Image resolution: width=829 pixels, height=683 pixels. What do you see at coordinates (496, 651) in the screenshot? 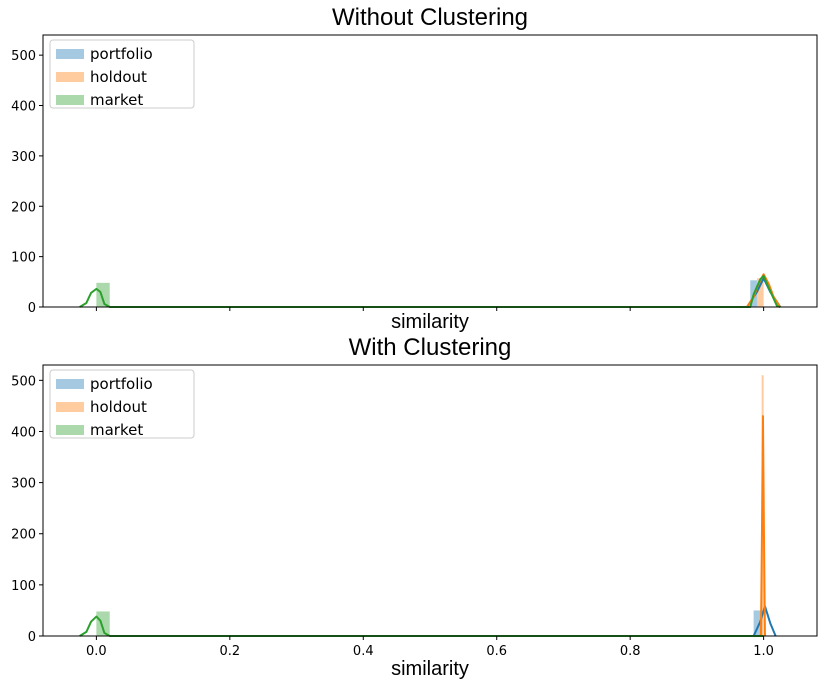
I see `x-tick-label: 0.6` at bounding box center [496, 651].